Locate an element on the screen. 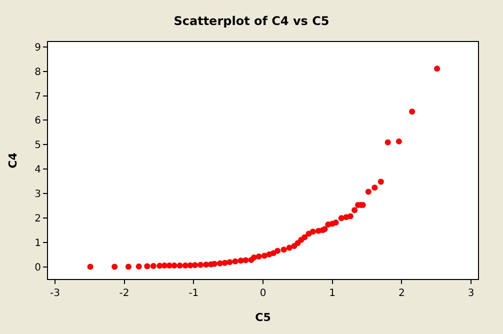  y-tick-label: 7 is located at coordinates (37, 96).